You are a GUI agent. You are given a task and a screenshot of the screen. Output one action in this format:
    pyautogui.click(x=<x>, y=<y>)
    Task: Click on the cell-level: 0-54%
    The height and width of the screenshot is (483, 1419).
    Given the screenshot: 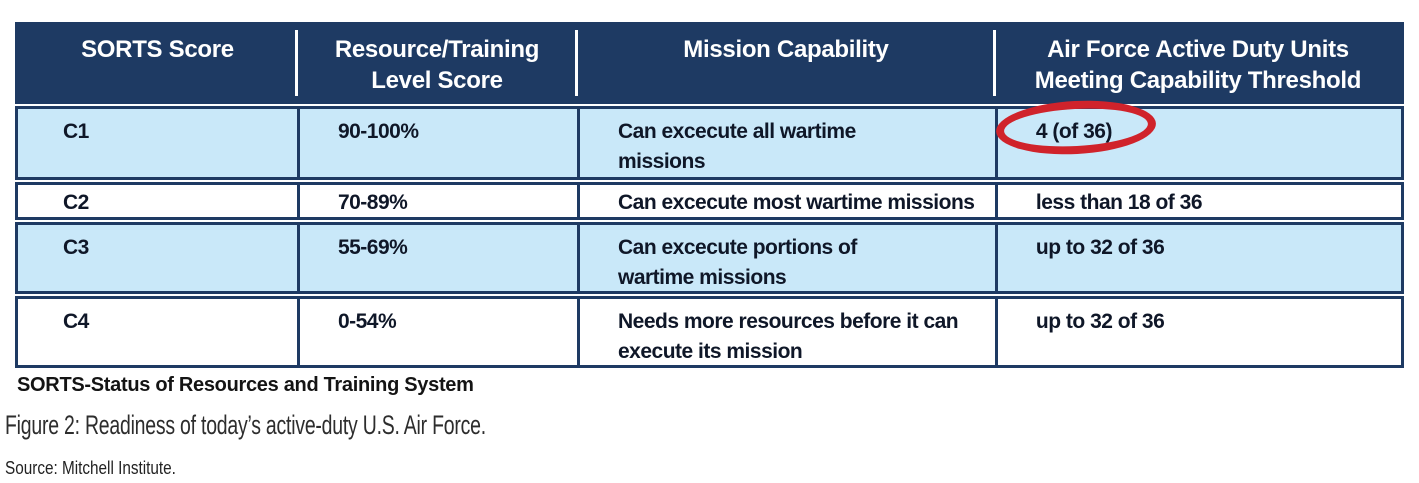 What is the action you would take?
    pyautogui.click(x=436, y=332)
    